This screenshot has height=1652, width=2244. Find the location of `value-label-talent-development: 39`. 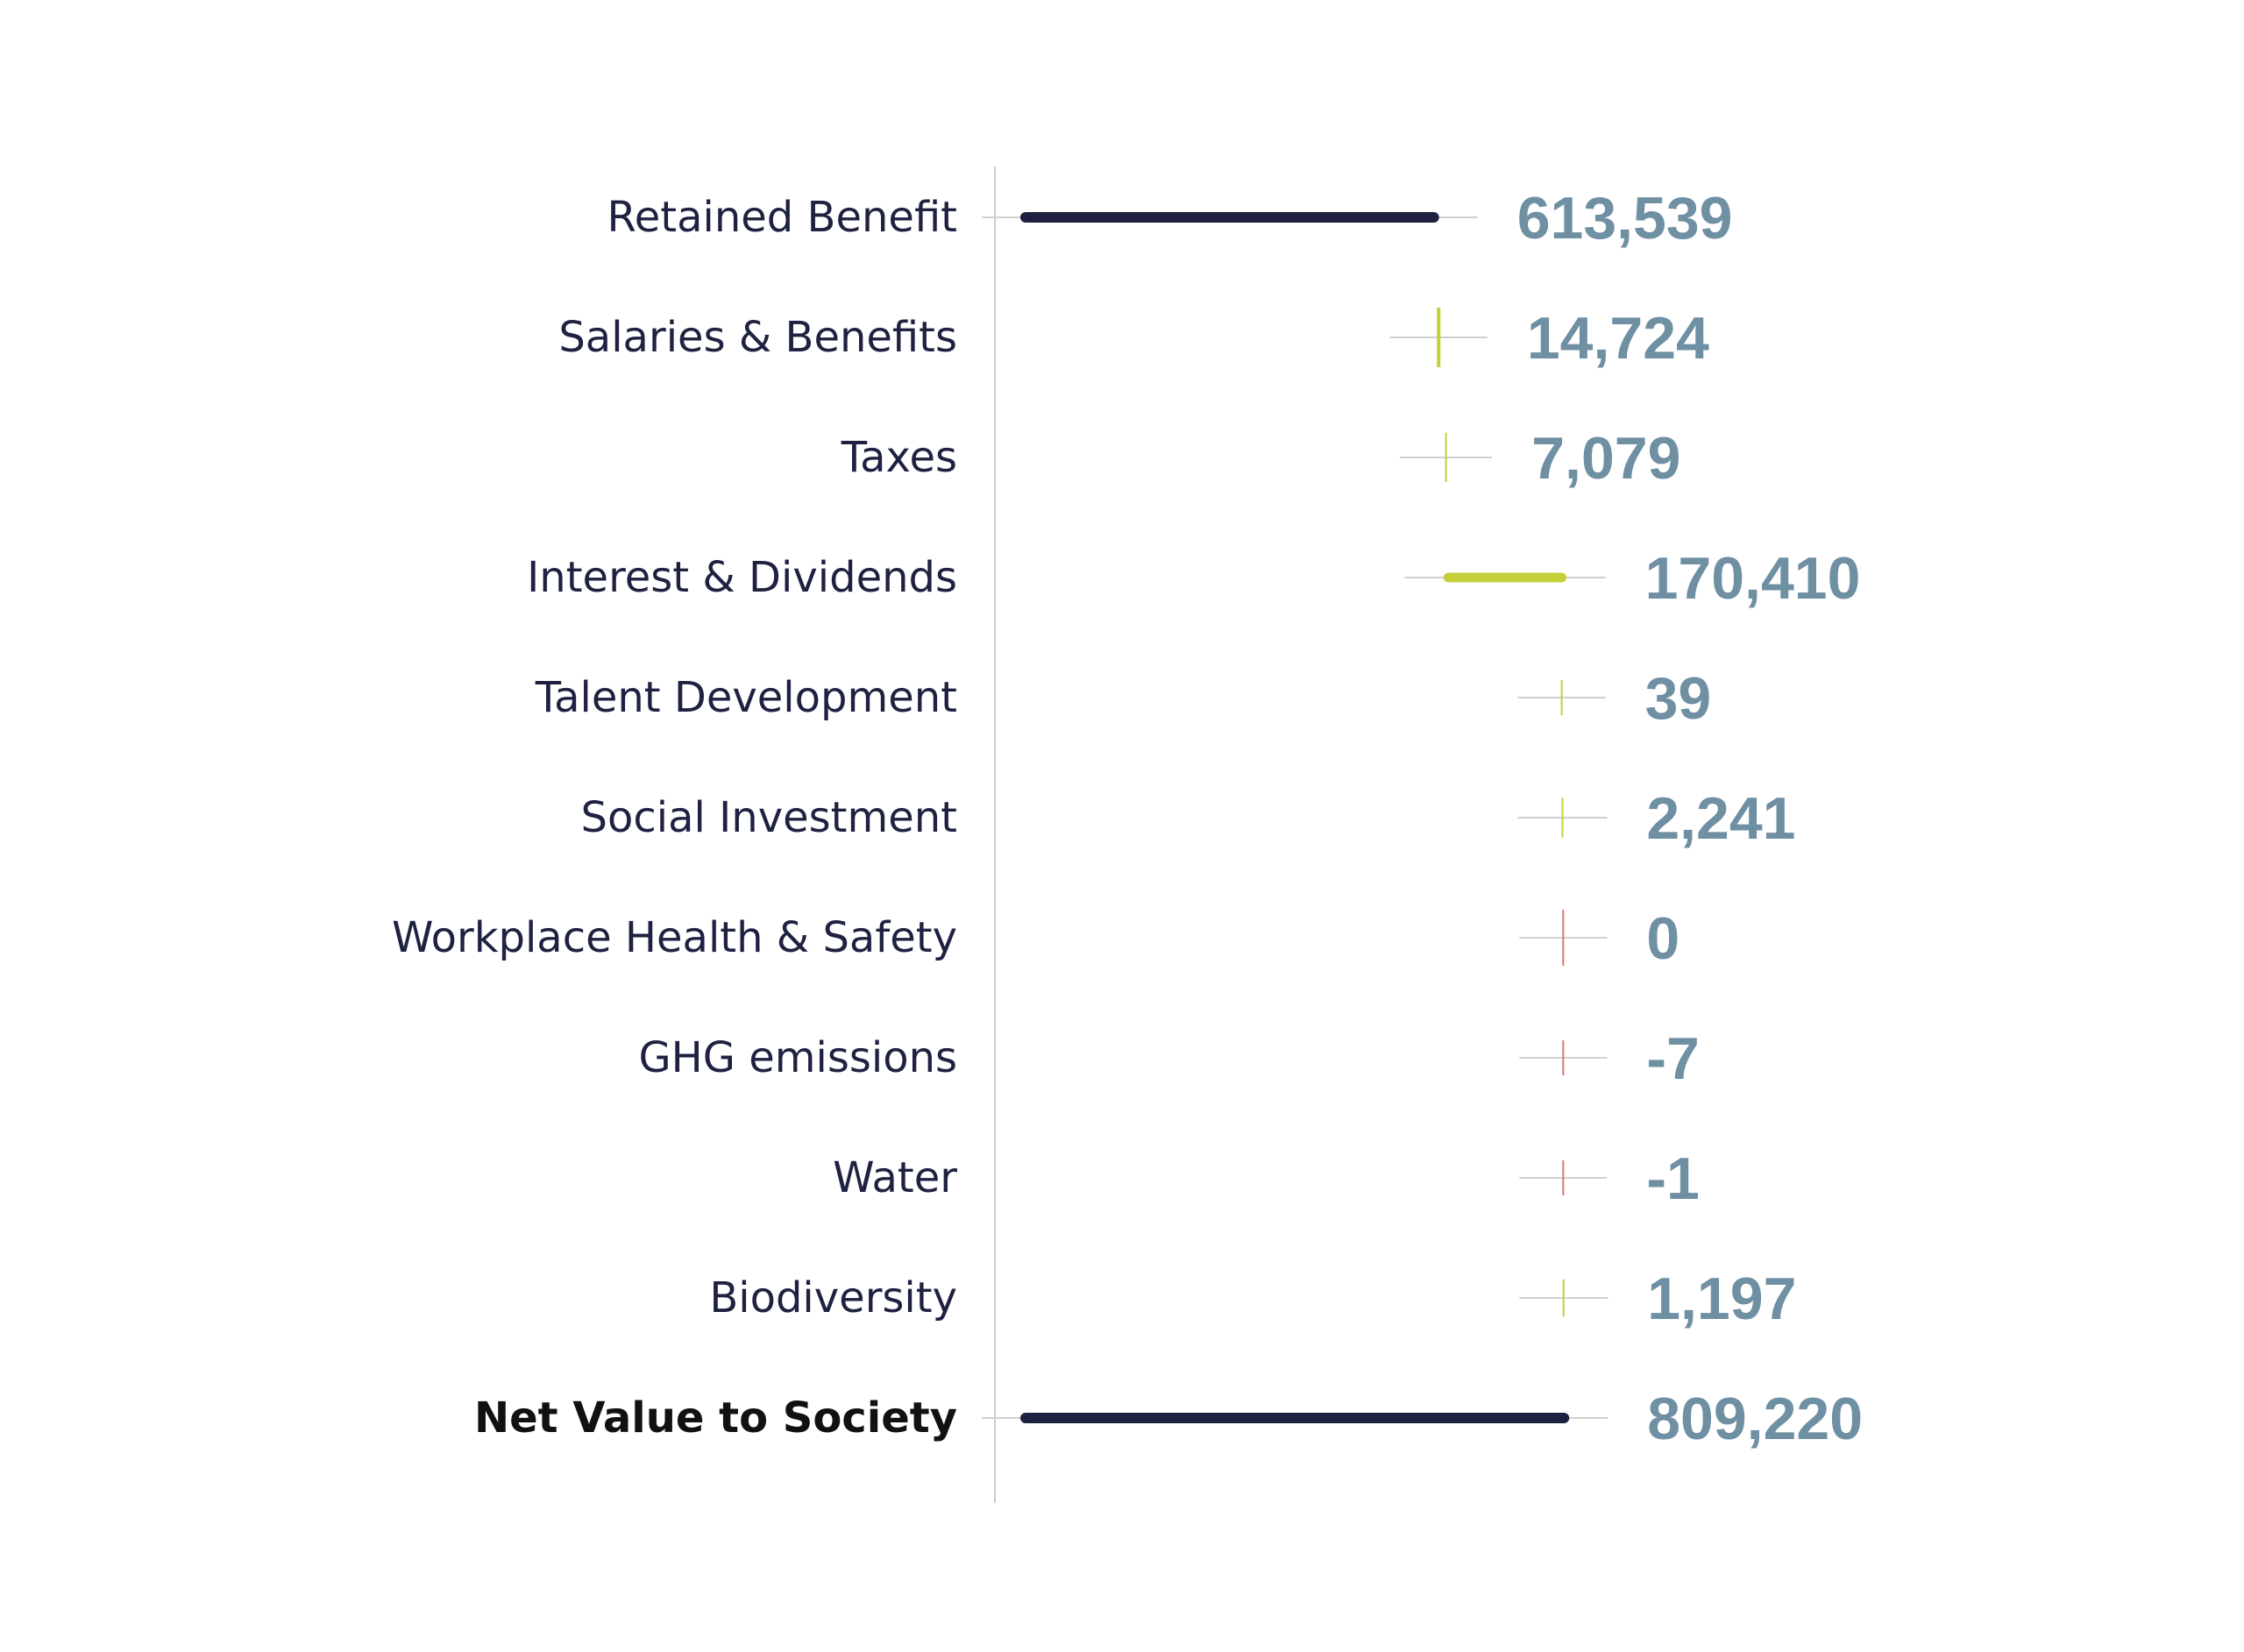

value-label-talent-development: 39 is located at coordinates (1679, 698).